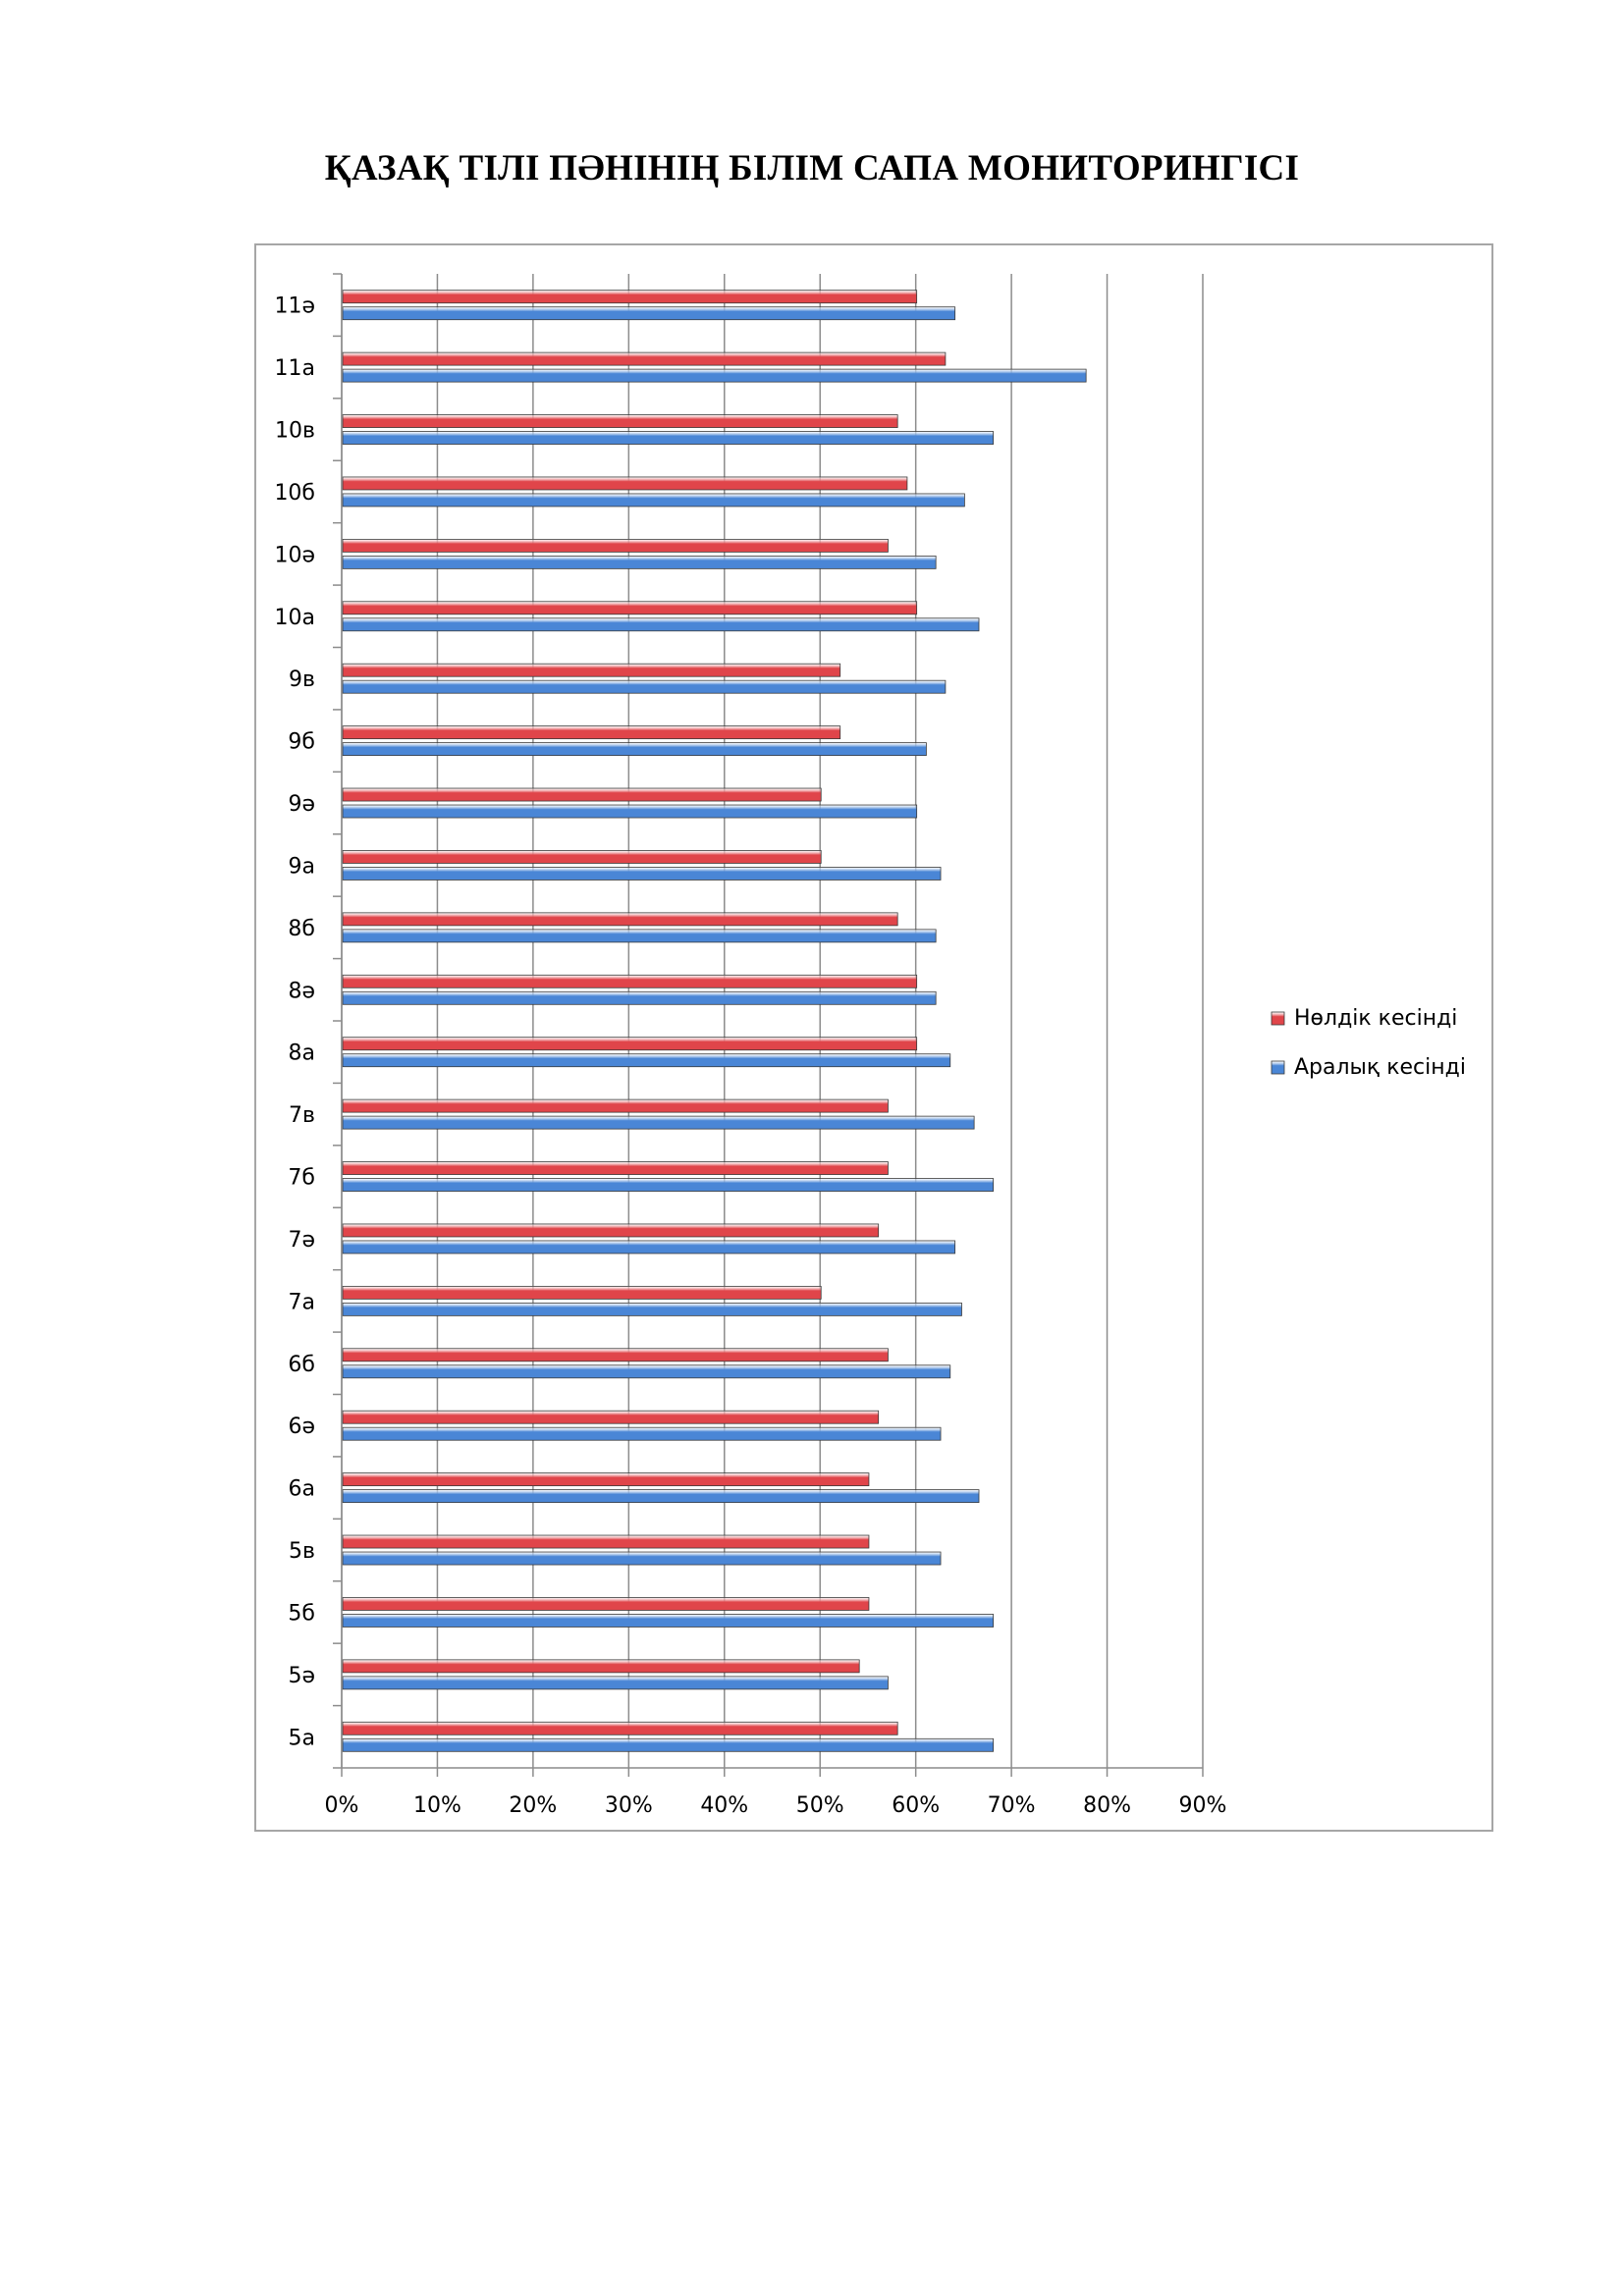  I want to click on category-label: 7ә, so click(301, 1240).